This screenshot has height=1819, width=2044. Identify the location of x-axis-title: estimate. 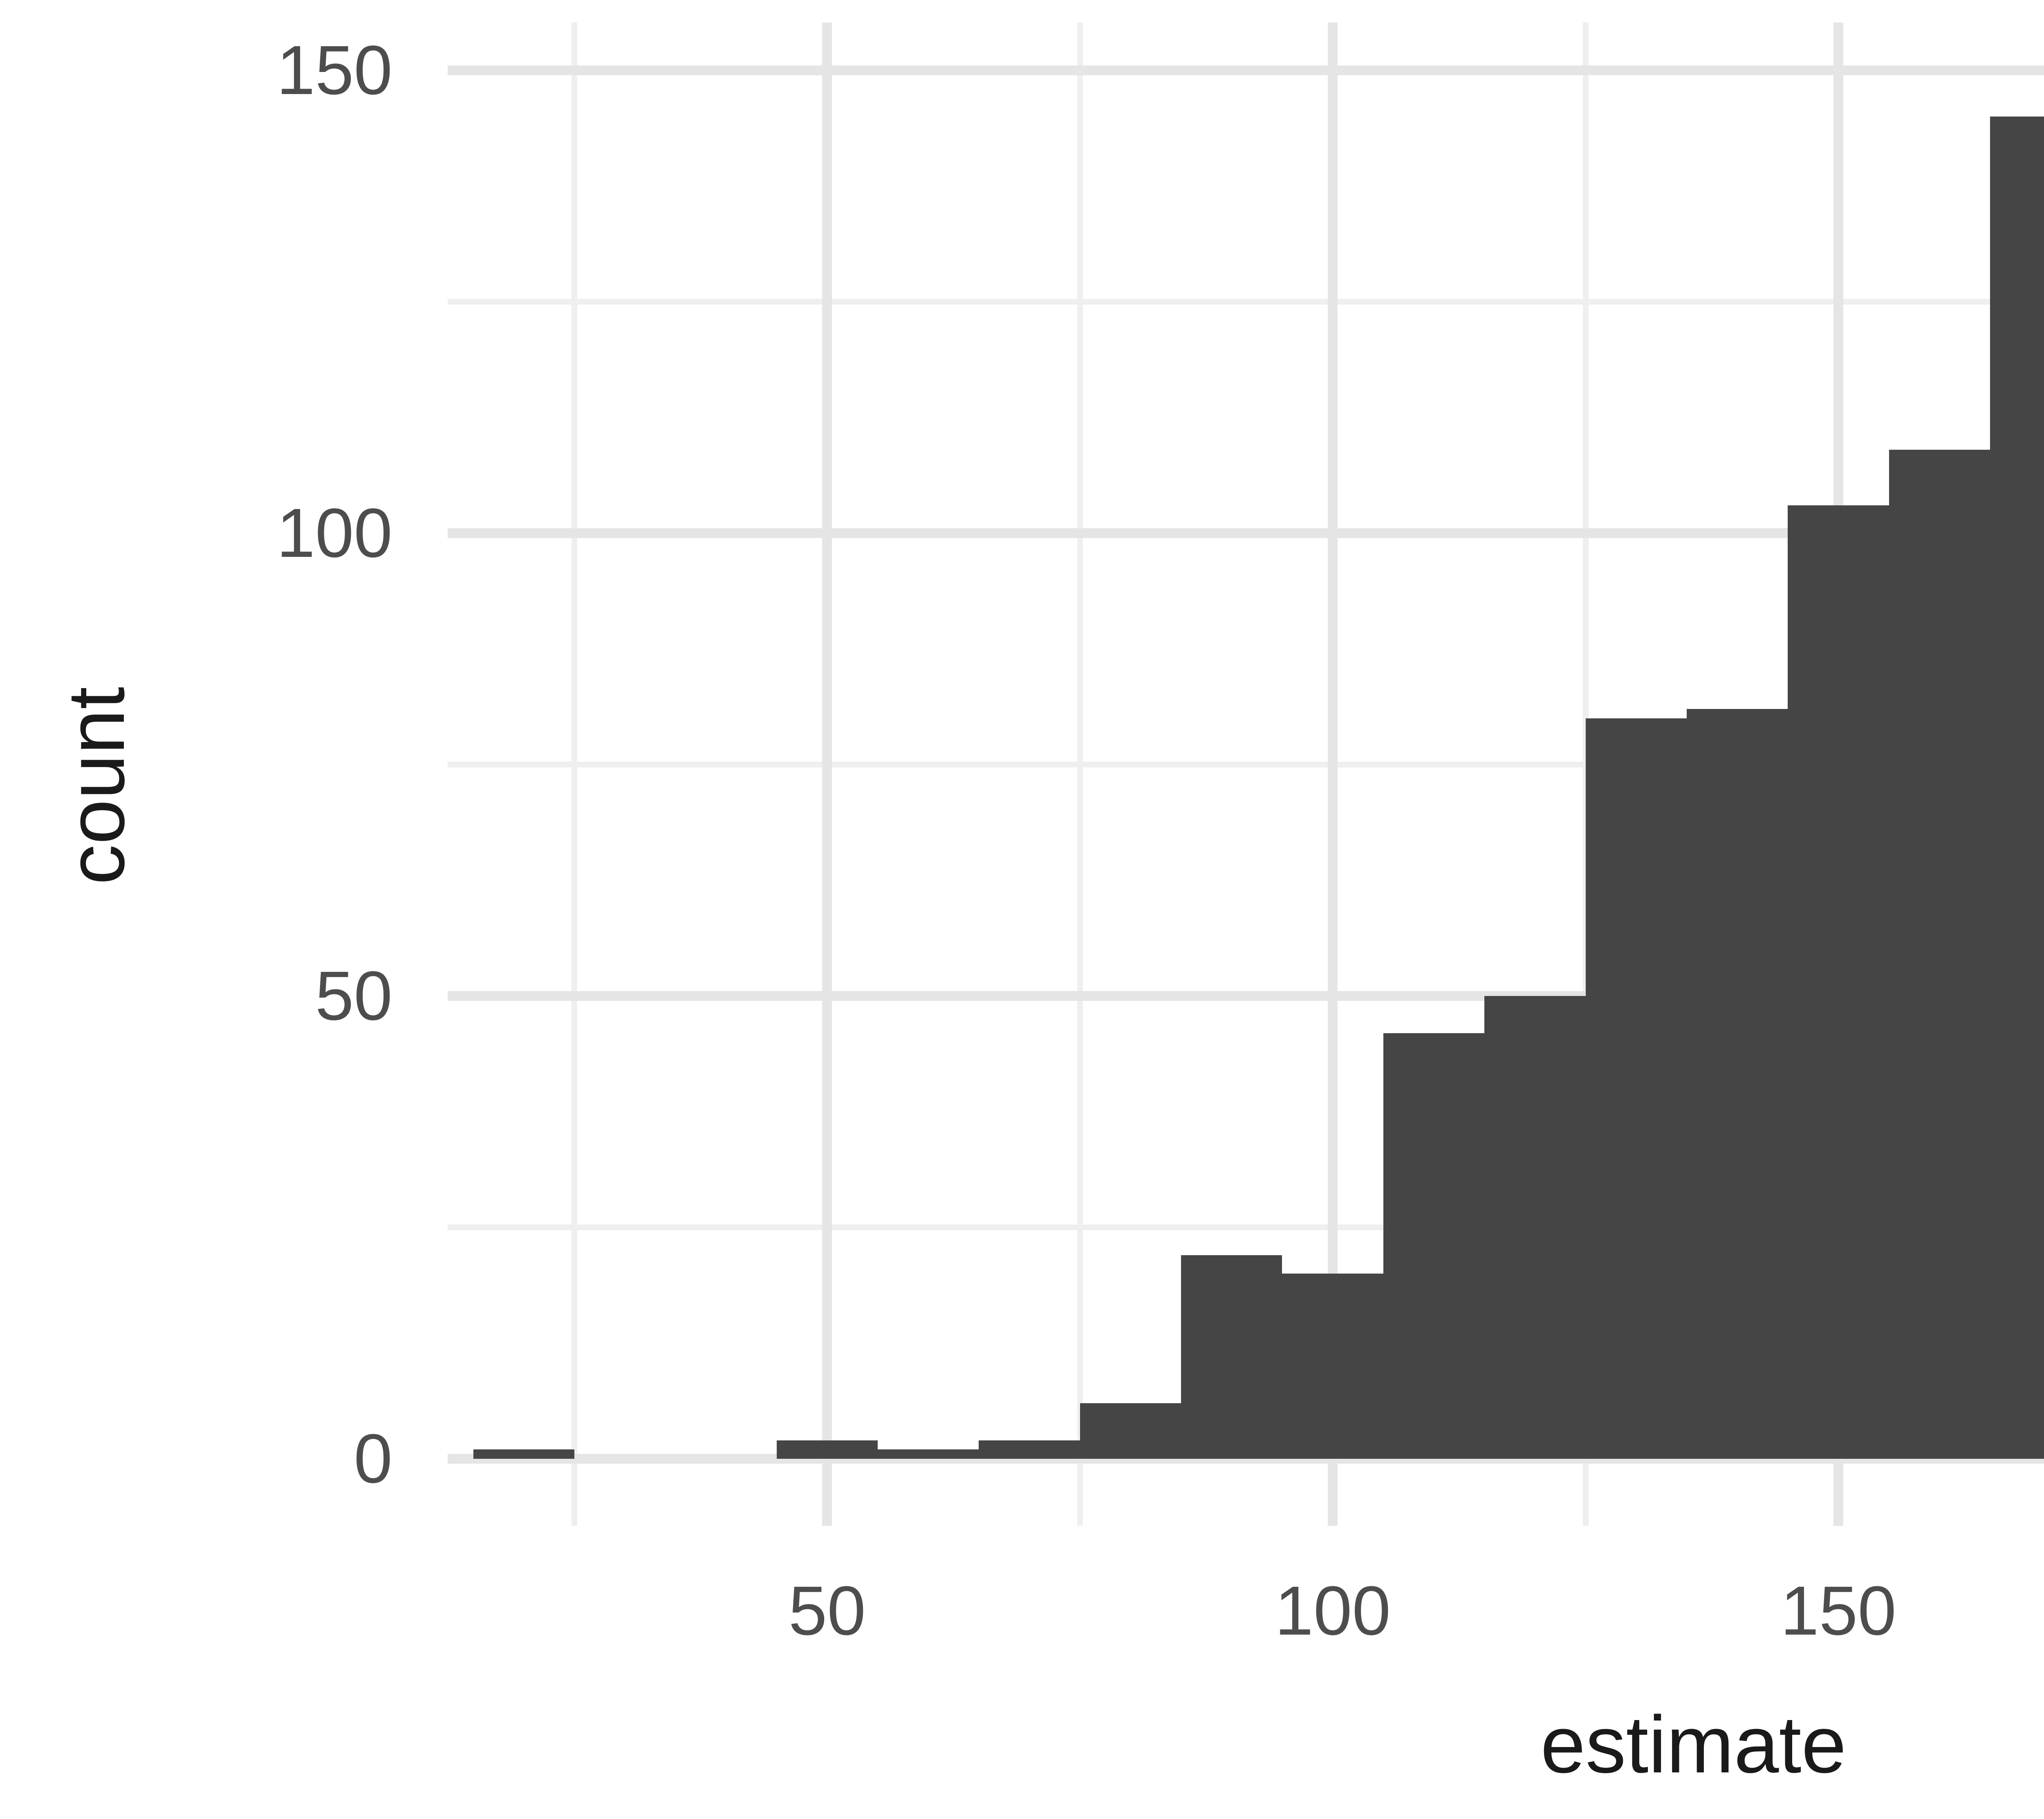
(1693, 1744).